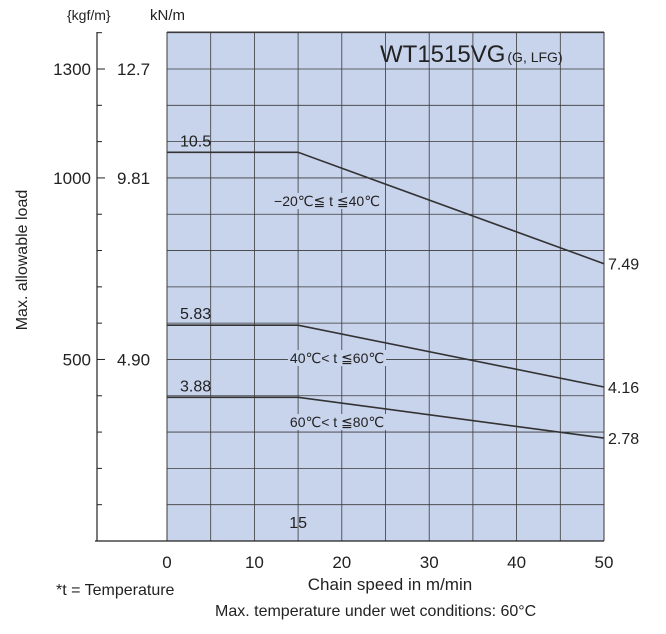  Describe the element at coordinates (341, 562) in the screenshot. I see `x-tick-label: 20` at that location.